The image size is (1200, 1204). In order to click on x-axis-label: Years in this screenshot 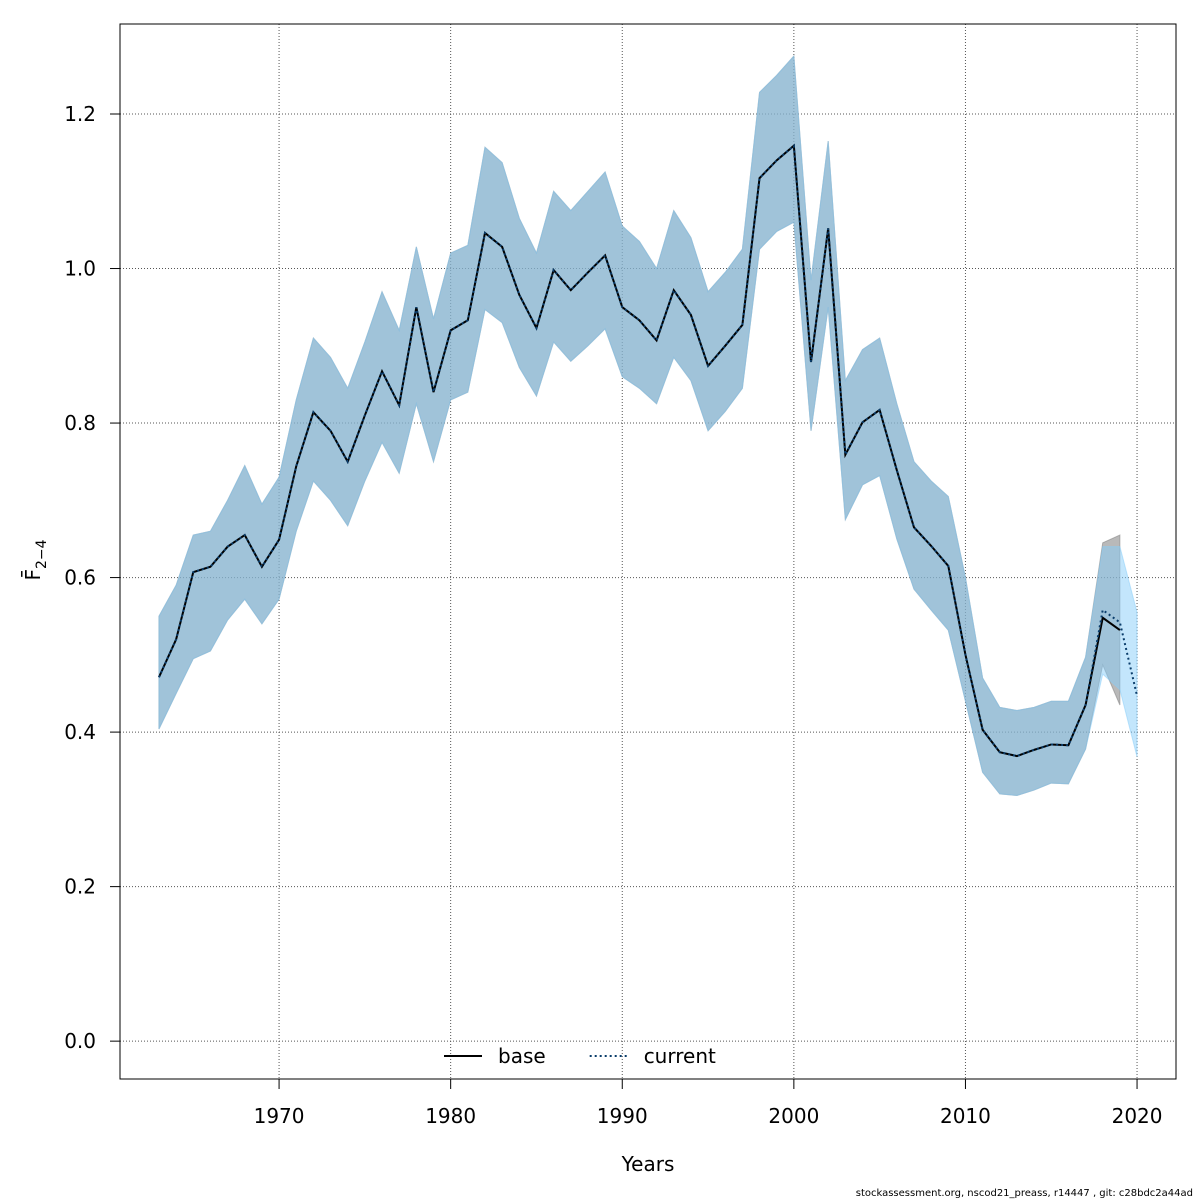, I will do `click(648, 1164)`.